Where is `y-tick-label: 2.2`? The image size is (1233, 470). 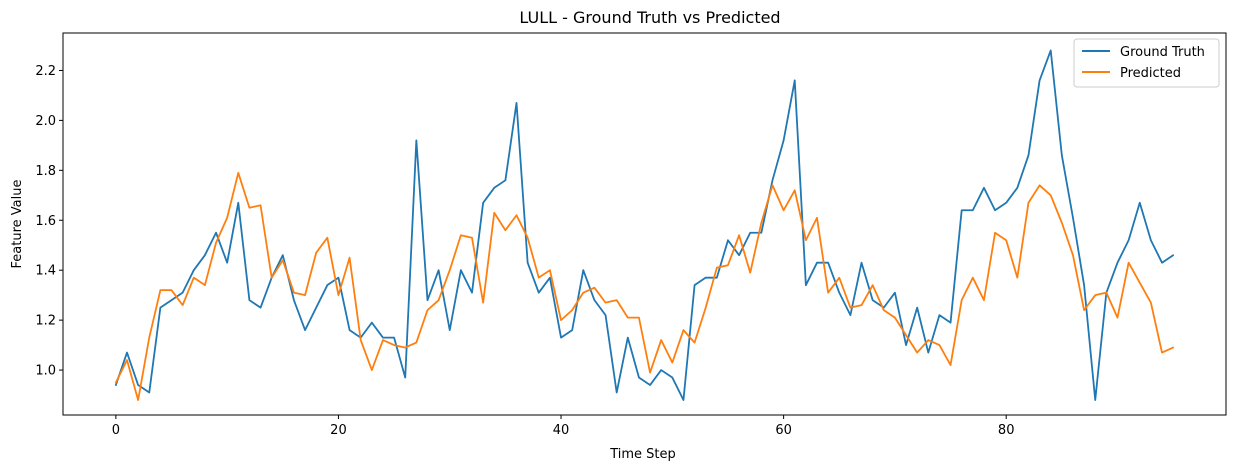 y-tick-label: 2.2 is located at coordinates (45, 71).